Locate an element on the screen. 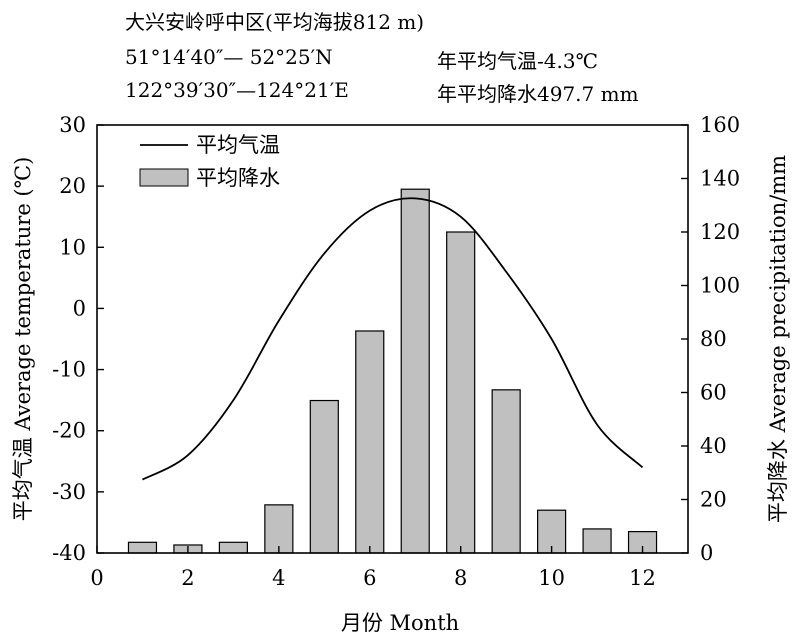 The width and height of the screenshot is (800, 639). x-tick-label: 8 is located at coordinates (460, 578).